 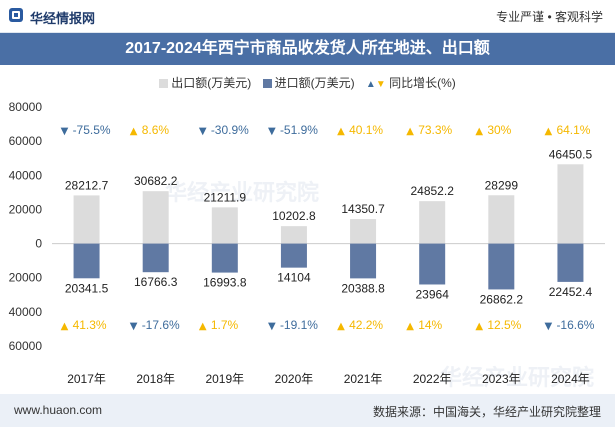 I want to click on export-value-label: 24852.2, so click(x=432, y=191).